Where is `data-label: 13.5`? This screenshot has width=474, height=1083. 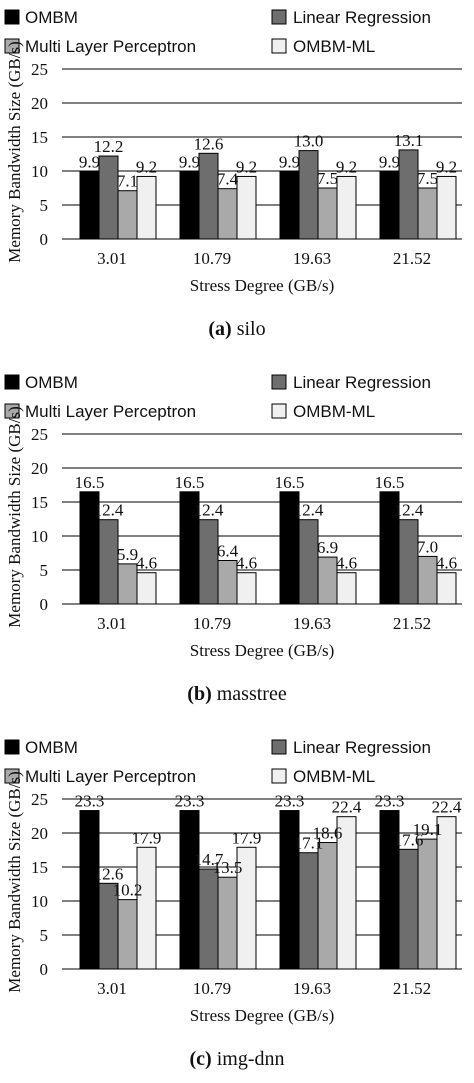
data-label: 13.5 is located at coordinates (228, 867).